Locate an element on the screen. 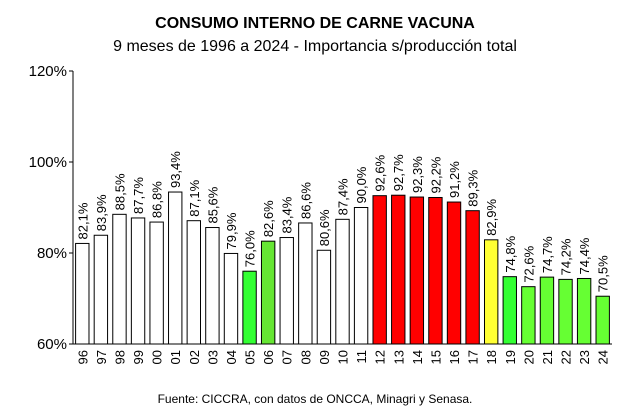 The width and height of the screenshot is (630, 411). x-tick-label: 17 is located at coordinates (473, 357).